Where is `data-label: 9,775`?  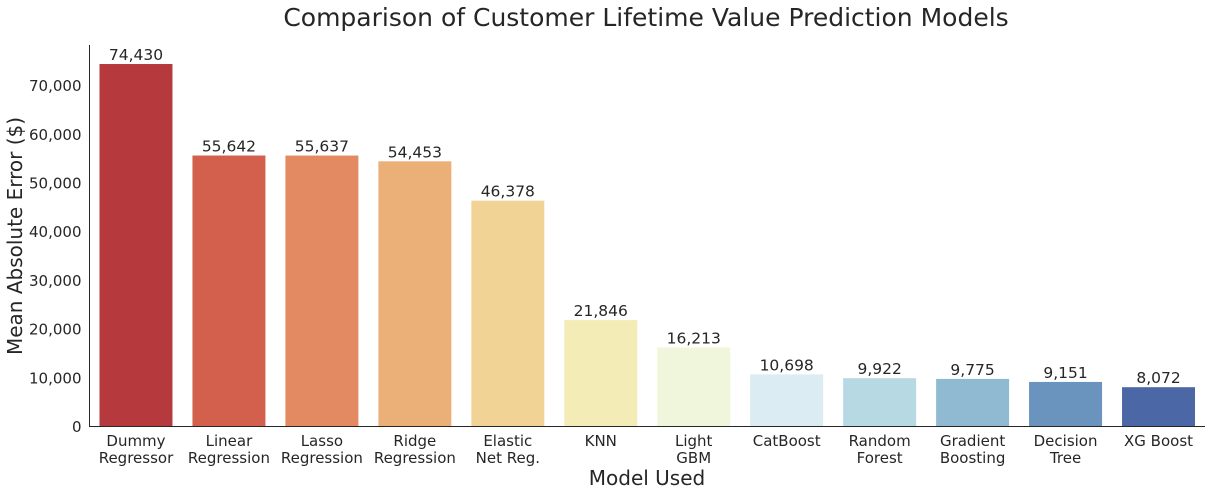
data-label: 9,775 is located at coordinates (972, 370).